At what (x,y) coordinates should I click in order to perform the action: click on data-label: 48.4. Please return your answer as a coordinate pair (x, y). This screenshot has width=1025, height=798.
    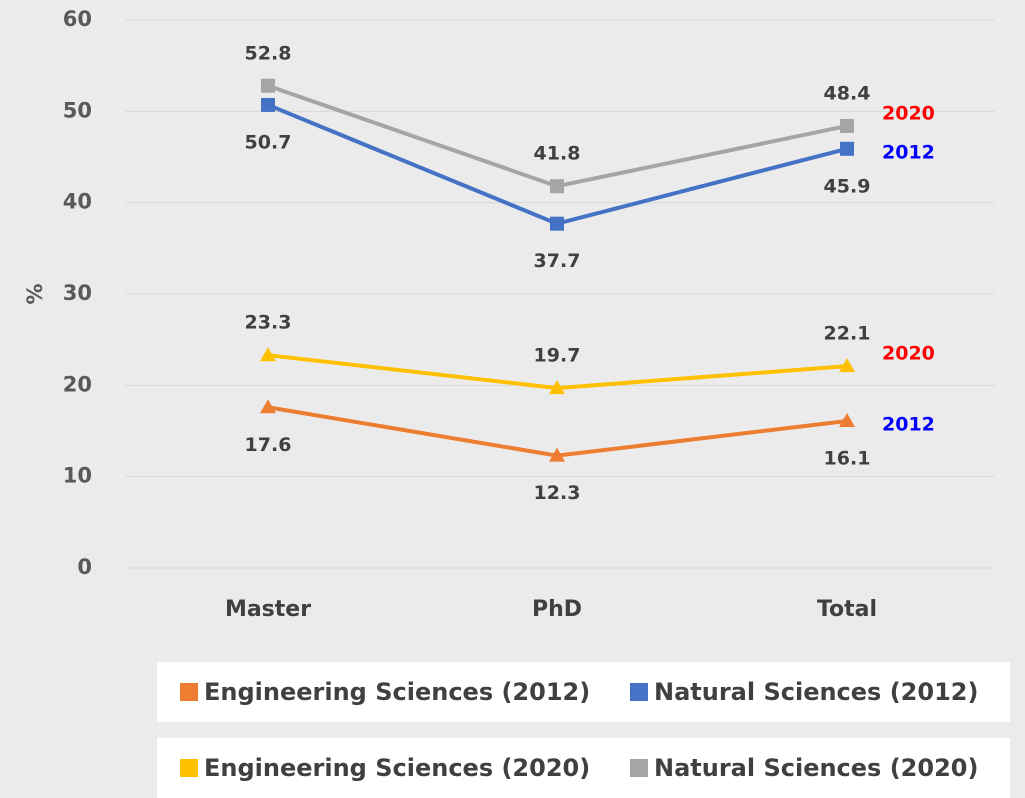
    Looking at the image, I should click on (847, 93).